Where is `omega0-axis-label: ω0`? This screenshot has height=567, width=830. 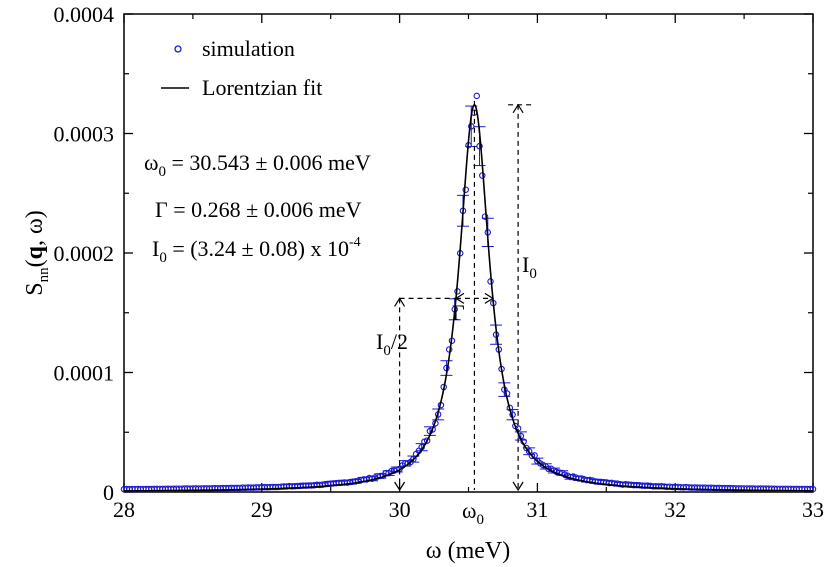 omega0-axis-label: ω0 is located at coordinates (473, 513).